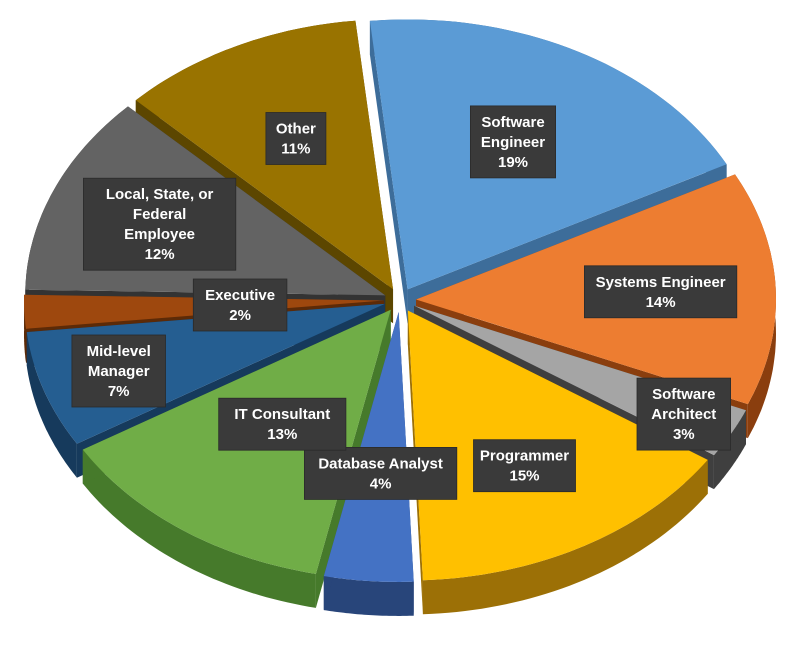 This screenshot has height=655, width=800. I want to click on data-label-name-local-state-or-federal-employee: Employee, so click(159, 234).